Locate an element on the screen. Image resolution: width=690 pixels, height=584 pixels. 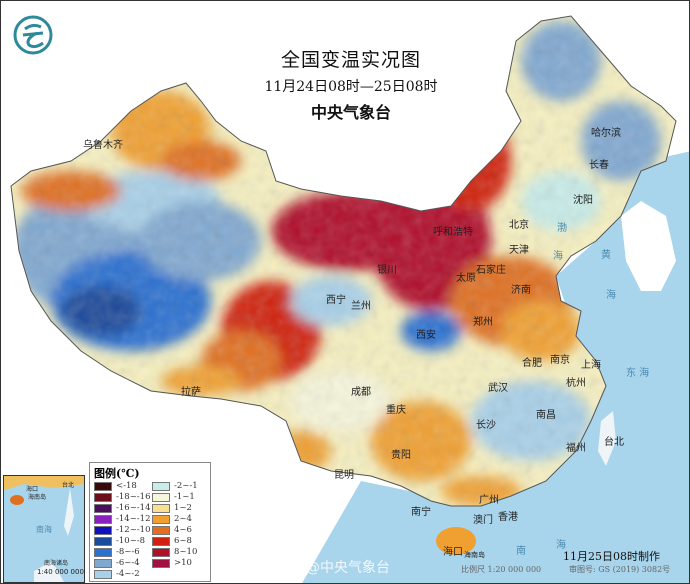
legend-label: -2~-1 is located at coordinates (186, 486).